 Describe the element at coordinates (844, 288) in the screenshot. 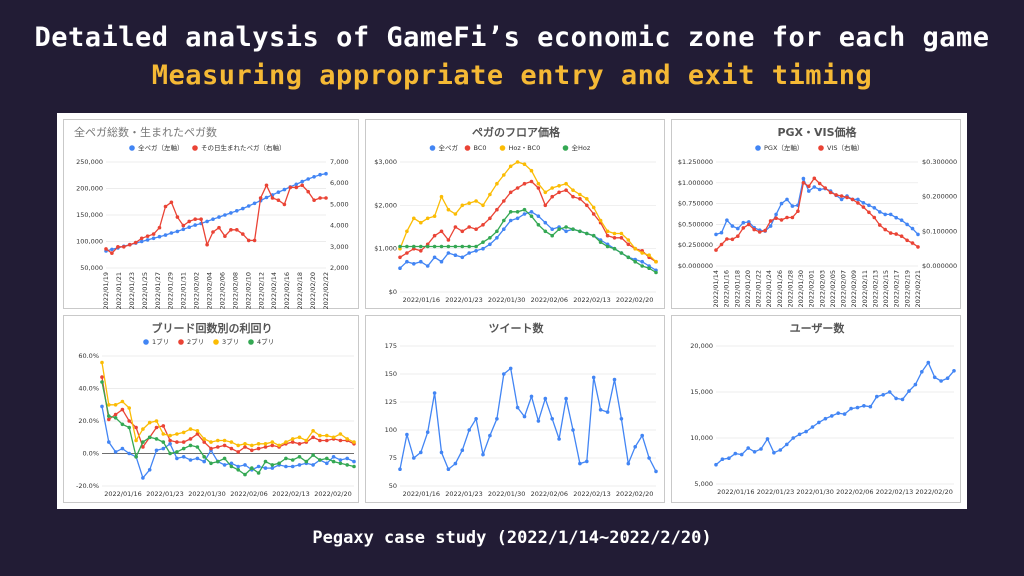

I see `x-tick-label: 2022/02/07` at that location.